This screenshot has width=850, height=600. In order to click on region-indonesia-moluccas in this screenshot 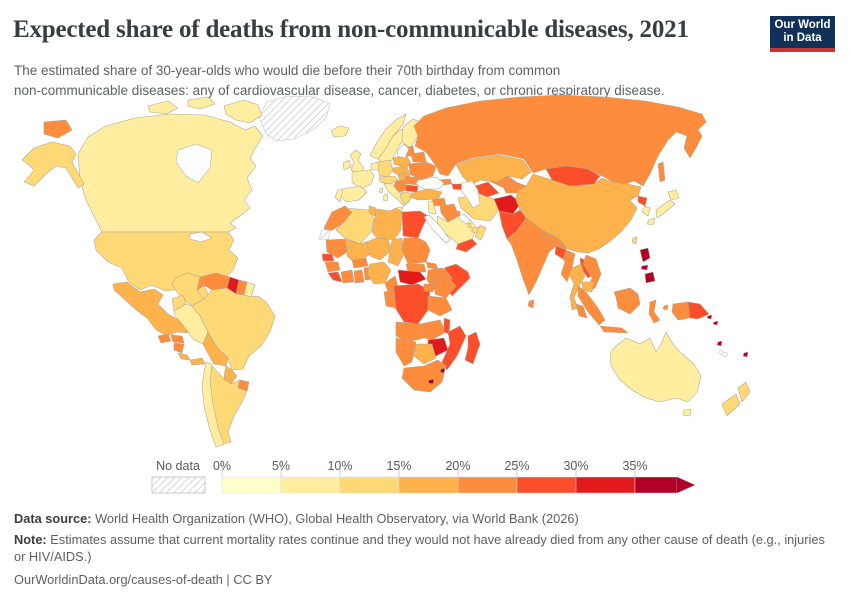, I will do `click(665, 307)`.